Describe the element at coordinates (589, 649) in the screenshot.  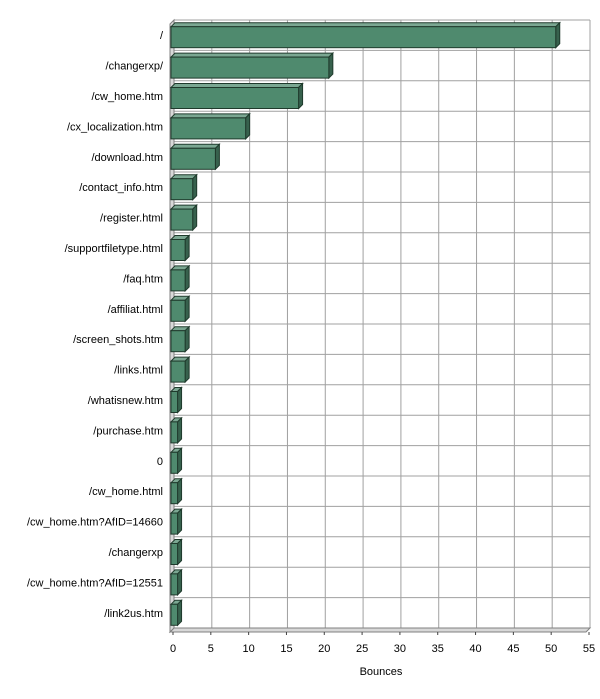
I see `x-tick-label: 55` at that location.